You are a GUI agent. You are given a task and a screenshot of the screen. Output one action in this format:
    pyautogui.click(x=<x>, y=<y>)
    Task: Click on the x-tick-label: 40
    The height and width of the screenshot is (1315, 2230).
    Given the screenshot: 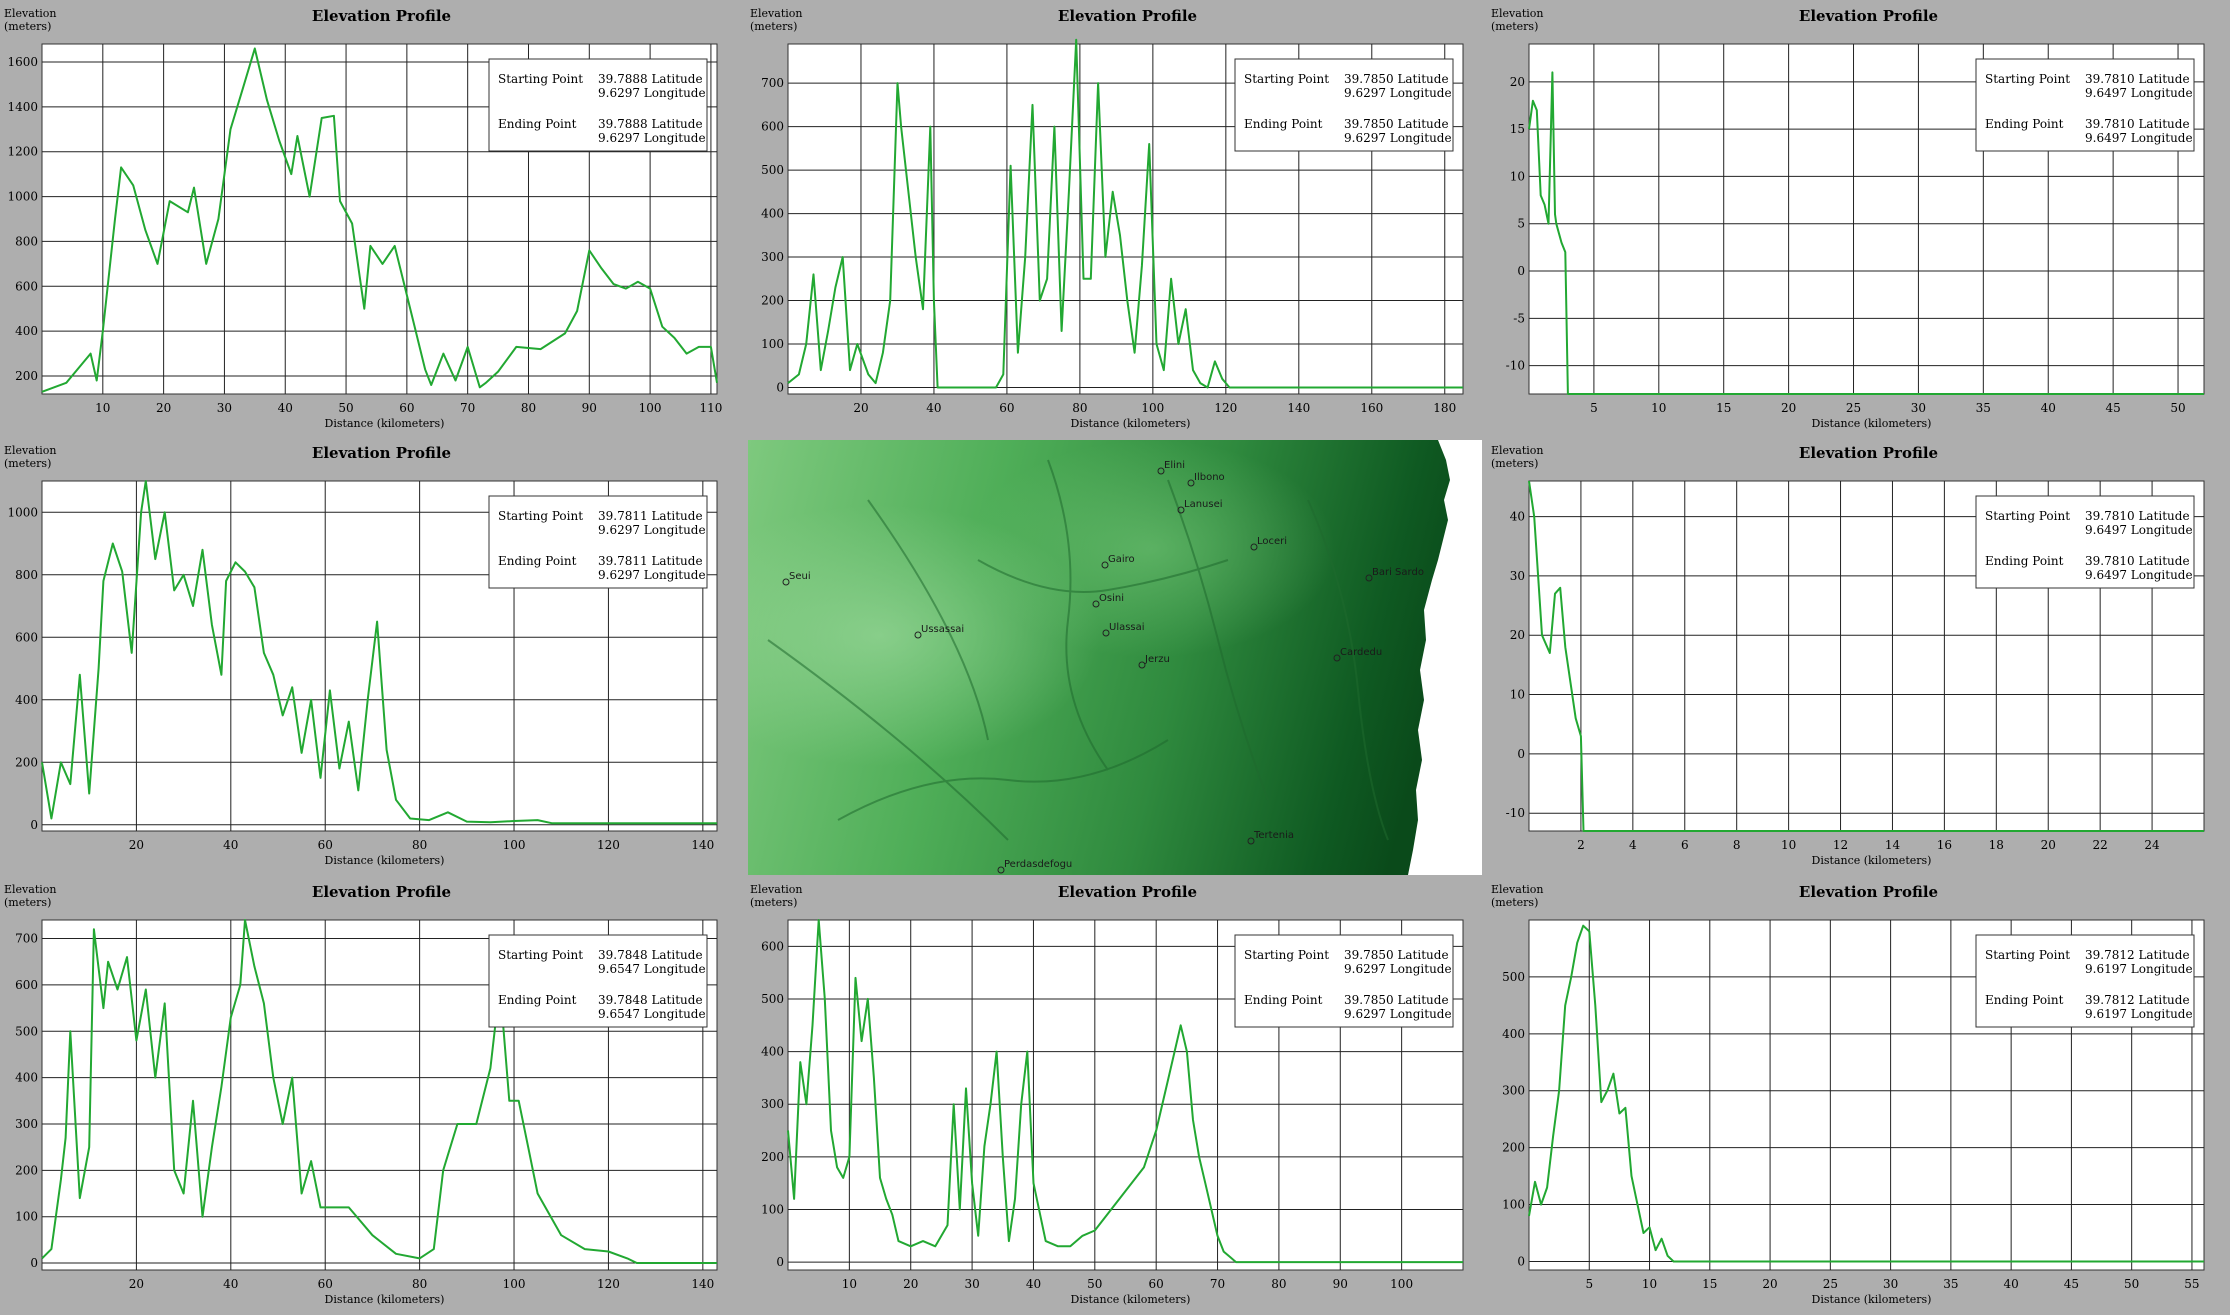 What is the action you would take?
    pyautogui.click(x=230, y=1284)
    